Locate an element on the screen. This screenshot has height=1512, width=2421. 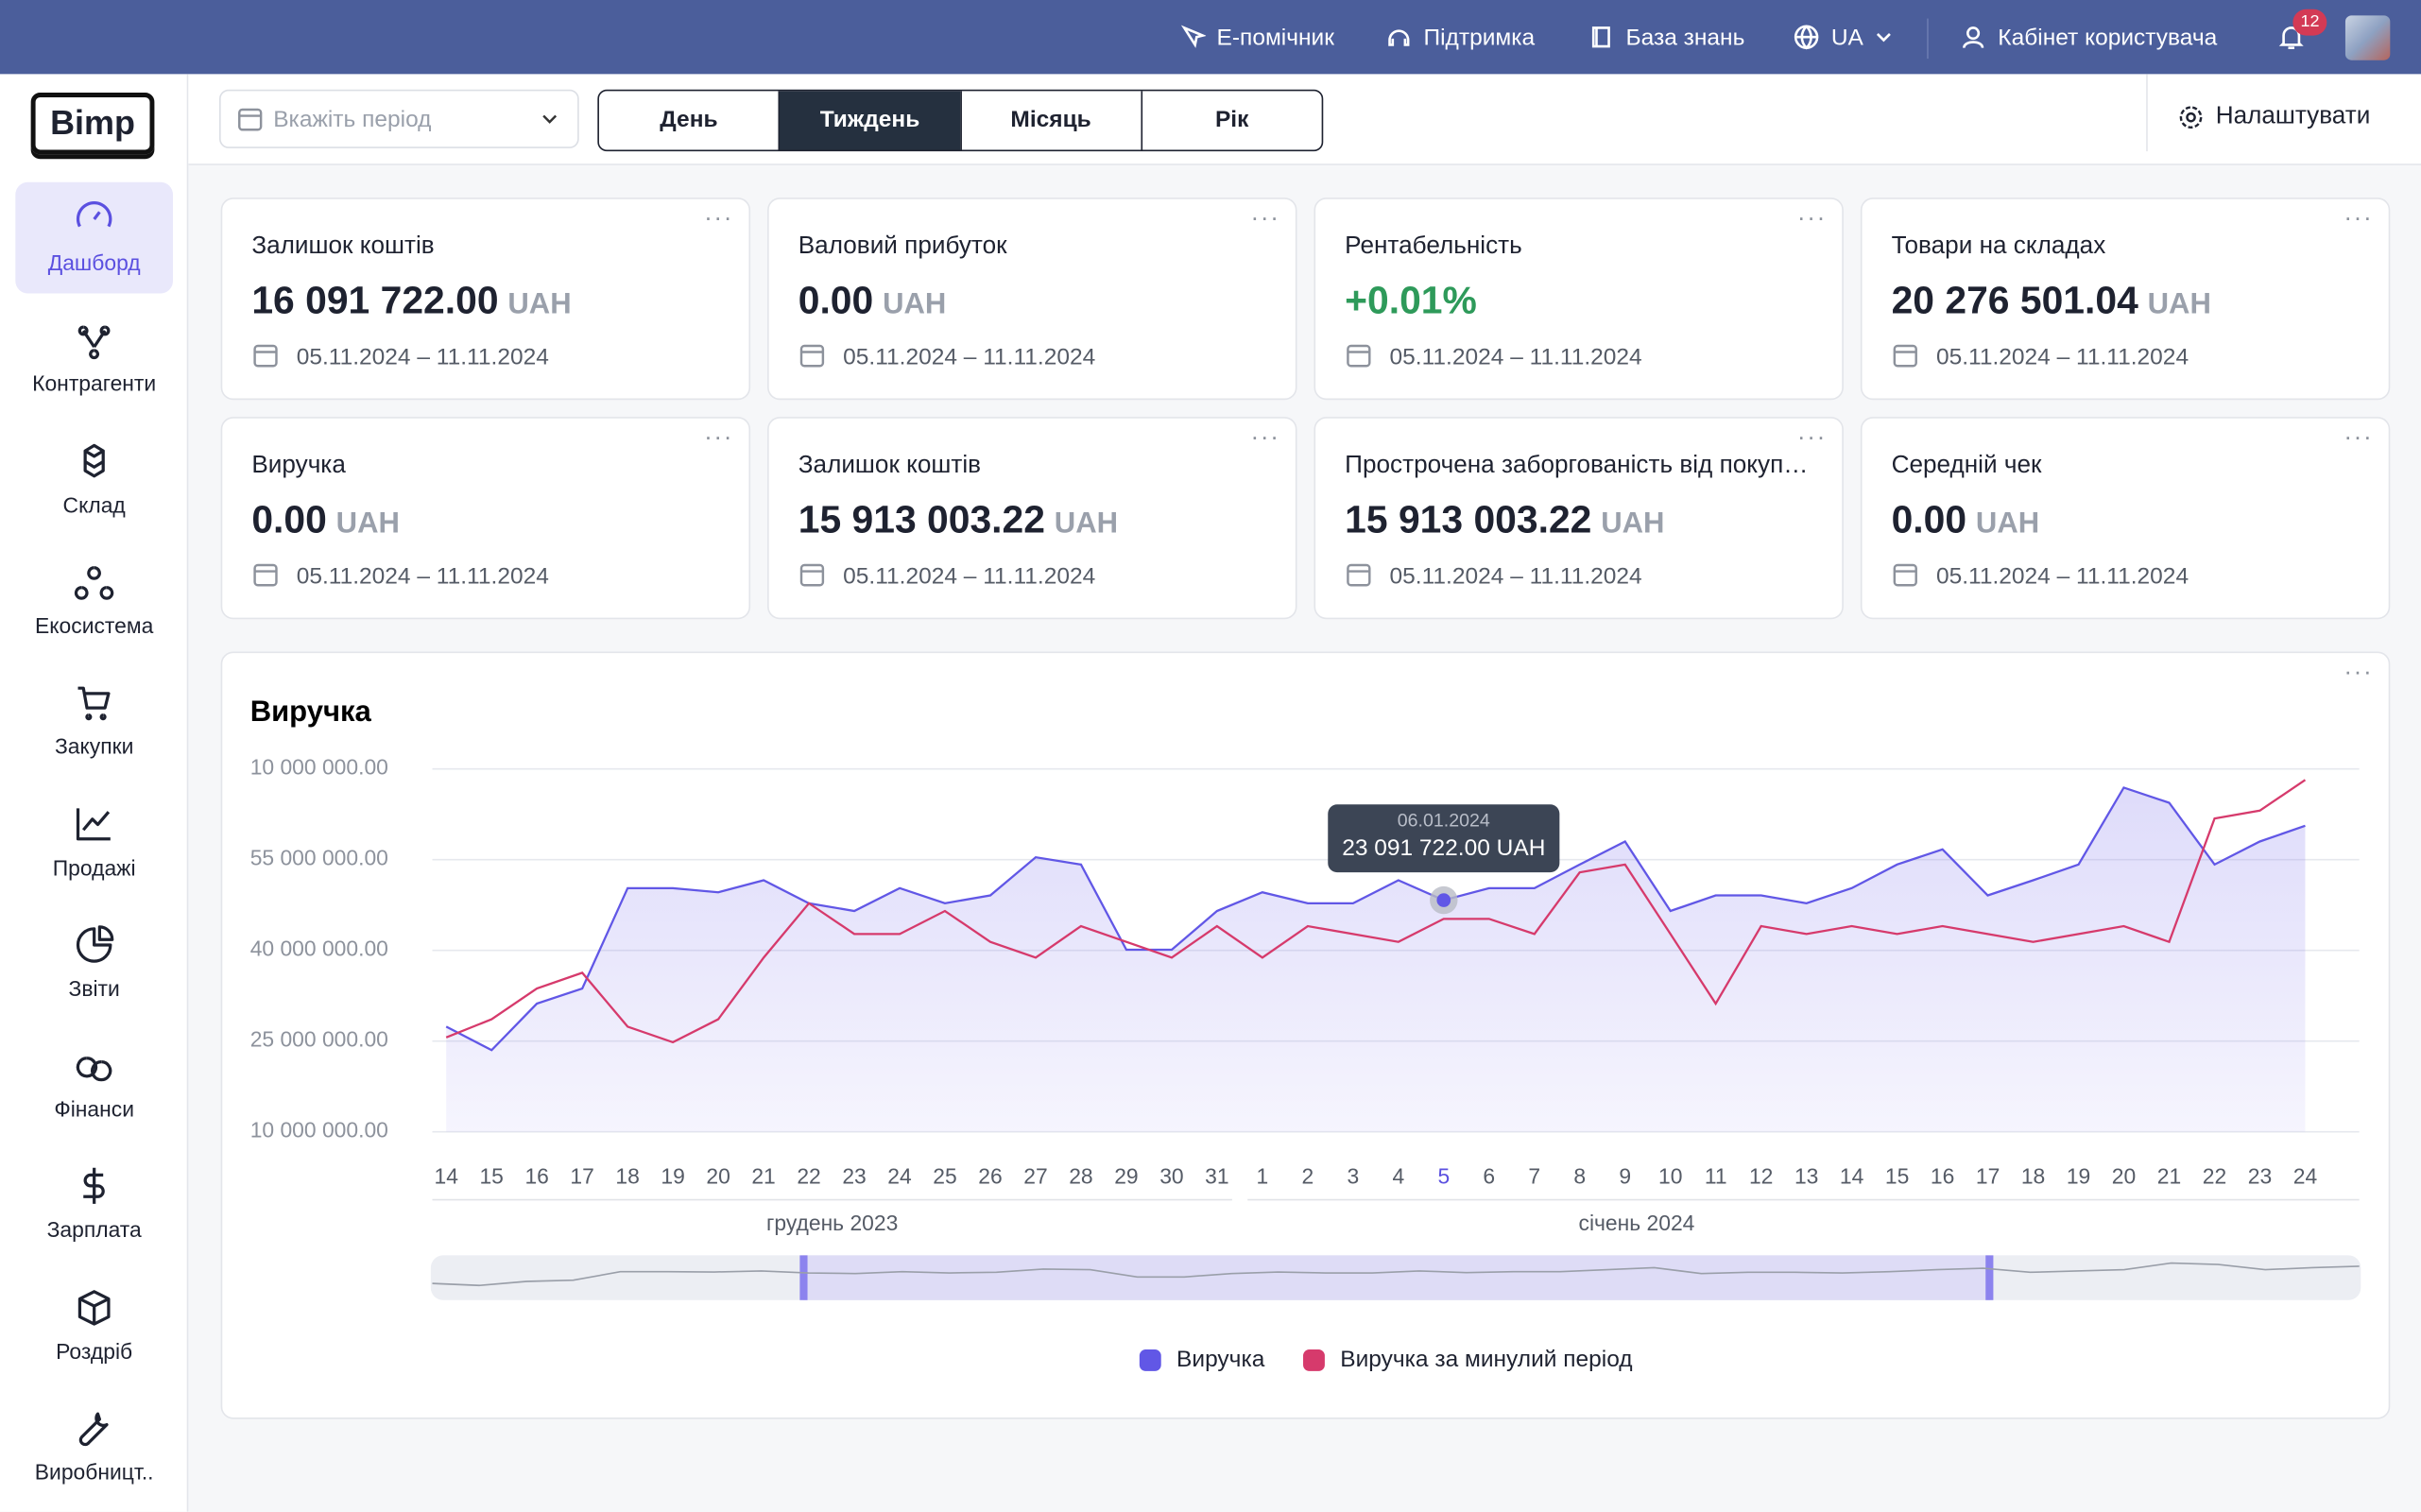
top-link: База знань is located at coordinates (1666, 37).